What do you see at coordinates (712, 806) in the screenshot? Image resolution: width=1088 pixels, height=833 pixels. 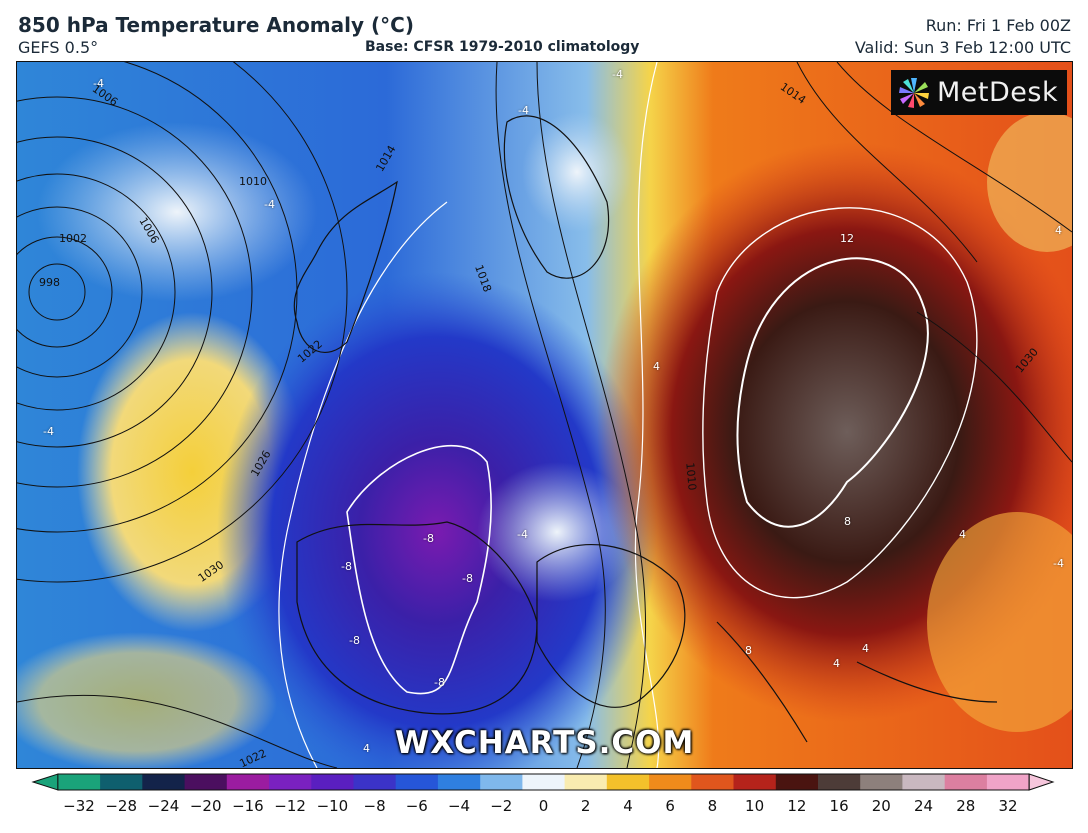 I see `colorbar-tick-label: 8` at bounding box center [712, 806].